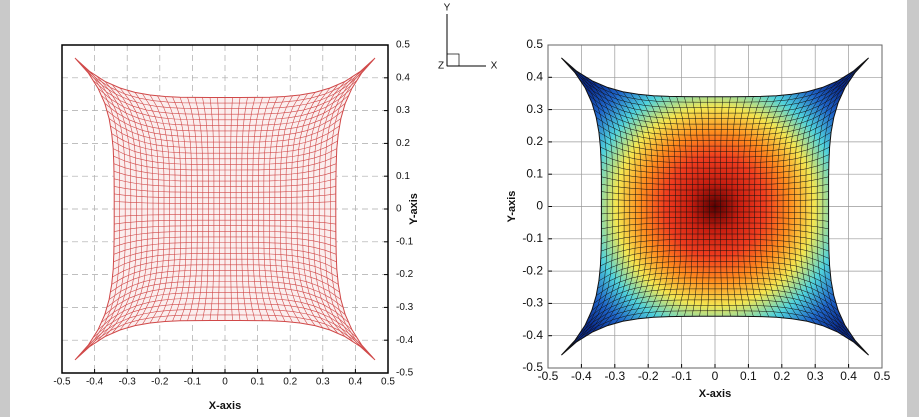 The width and height of the screenshot is (919, 417). Describe the element at coordinates (388, 382) in the screenshot. I see `x-tick-label: 0.5` at that location.